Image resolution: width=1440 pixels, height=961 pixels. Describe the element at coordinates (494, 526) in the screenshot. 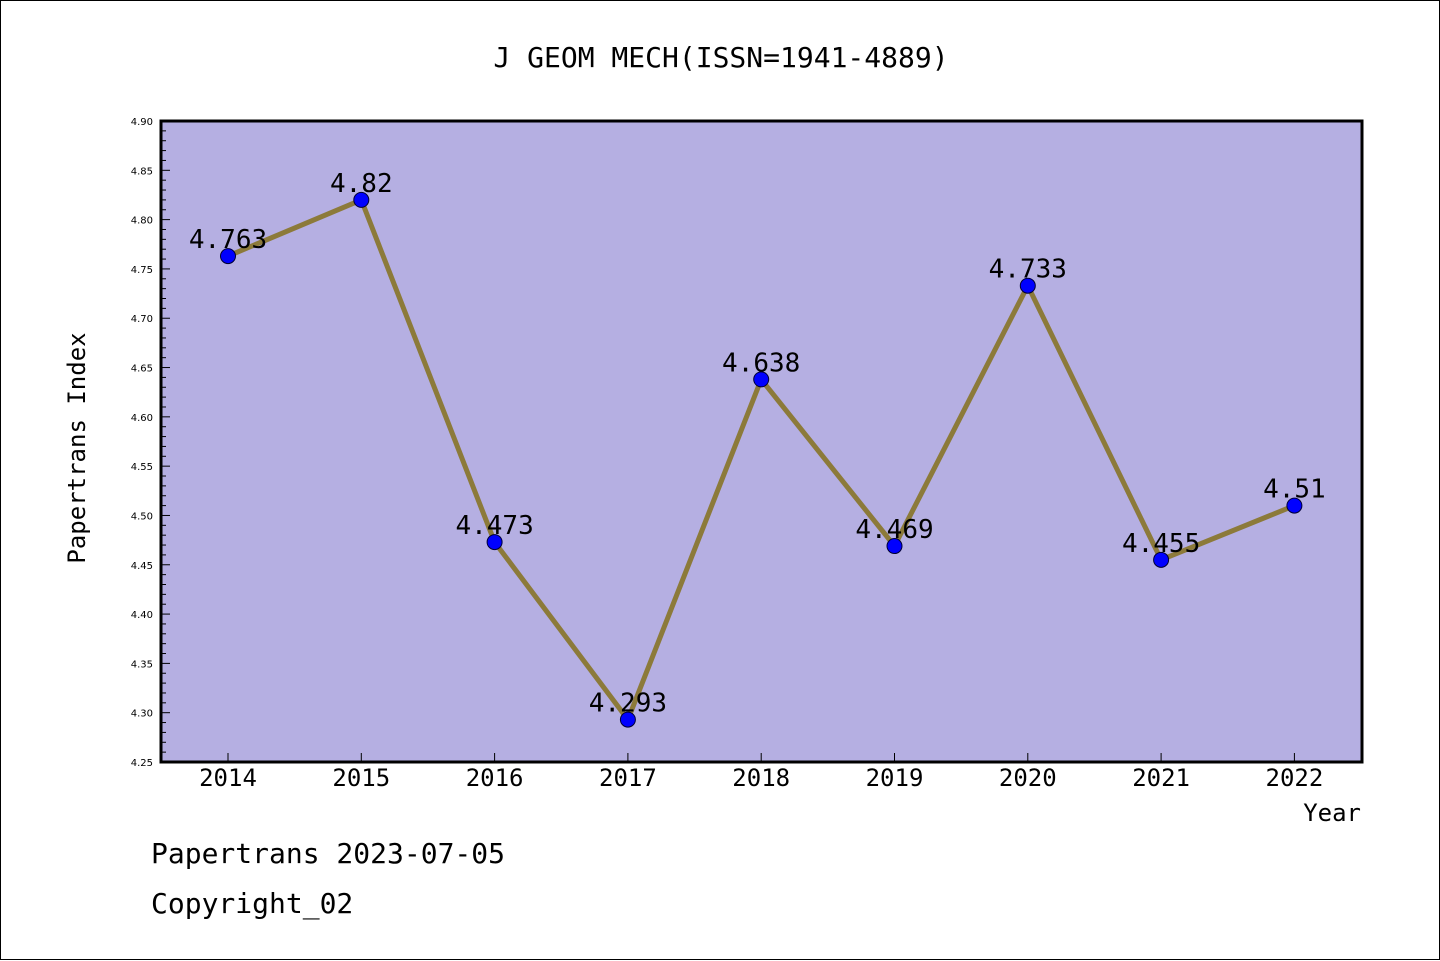

I see `data-label: 4.473` at that location.